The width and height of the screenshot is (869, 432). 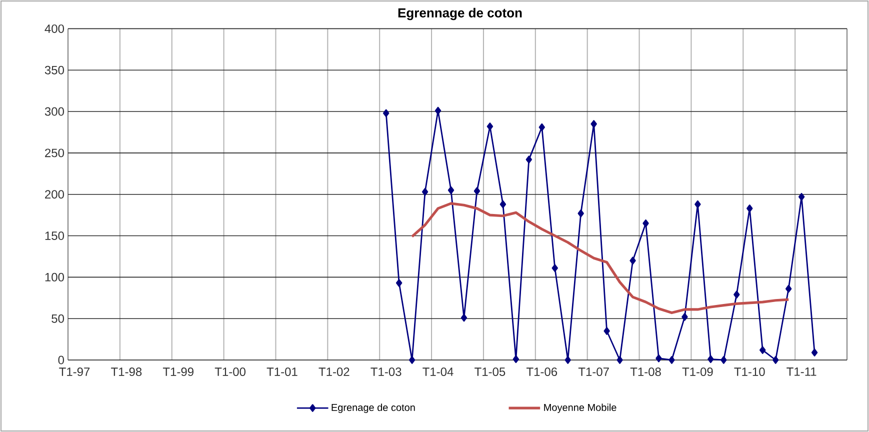 What do you see at coordinates (438, 372) in the screenshot?
I see `x-tick-label: T1-04` at bounding box center [438, 372].